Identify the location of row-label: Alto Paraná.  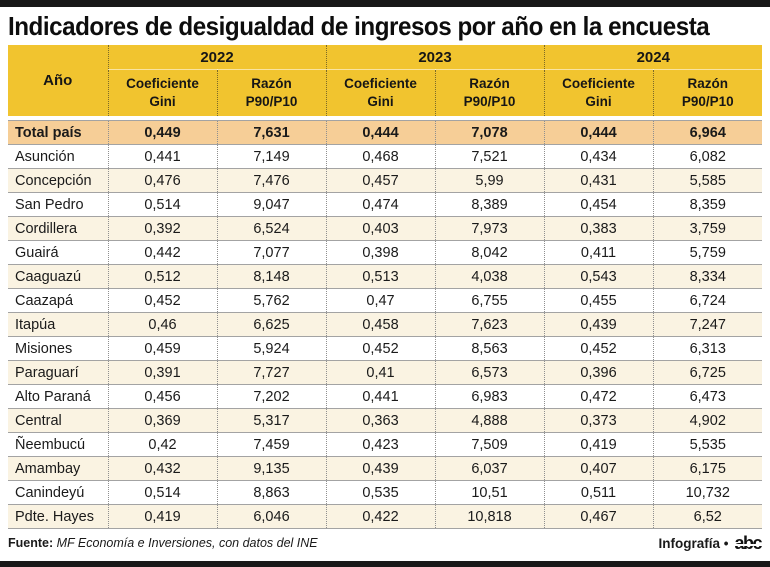
(58, 396).